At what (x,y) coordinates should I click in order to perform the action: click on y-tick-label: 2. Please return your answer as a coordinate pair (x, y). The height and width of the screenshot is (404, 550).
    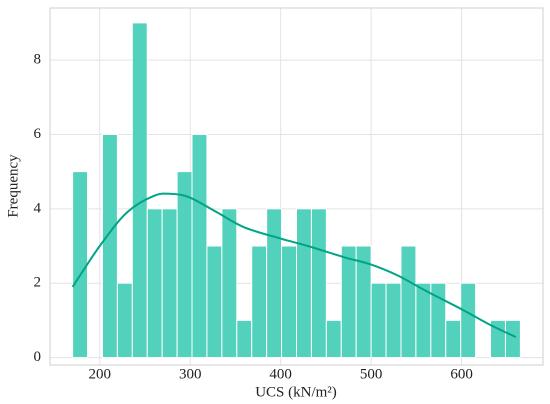
    Looking at the image, I should click on (38, 283).